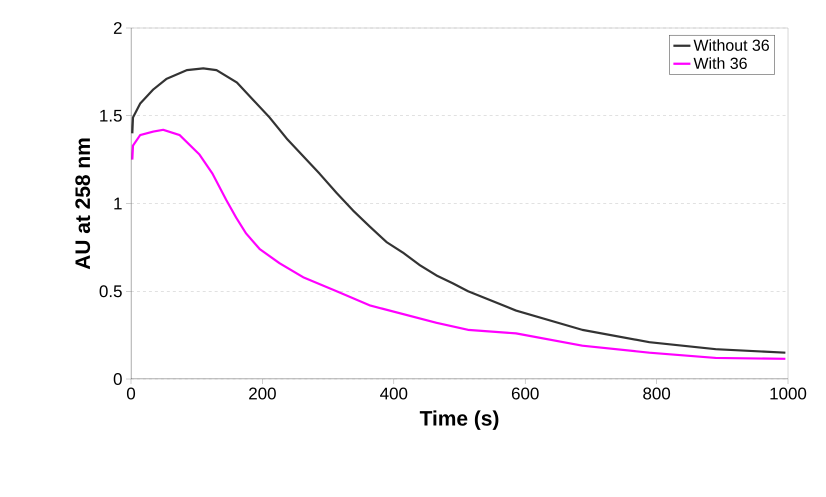  Describe the element at coordinates (394, 394) in the screenshot. I see `x-tick-label: 400` at that location.